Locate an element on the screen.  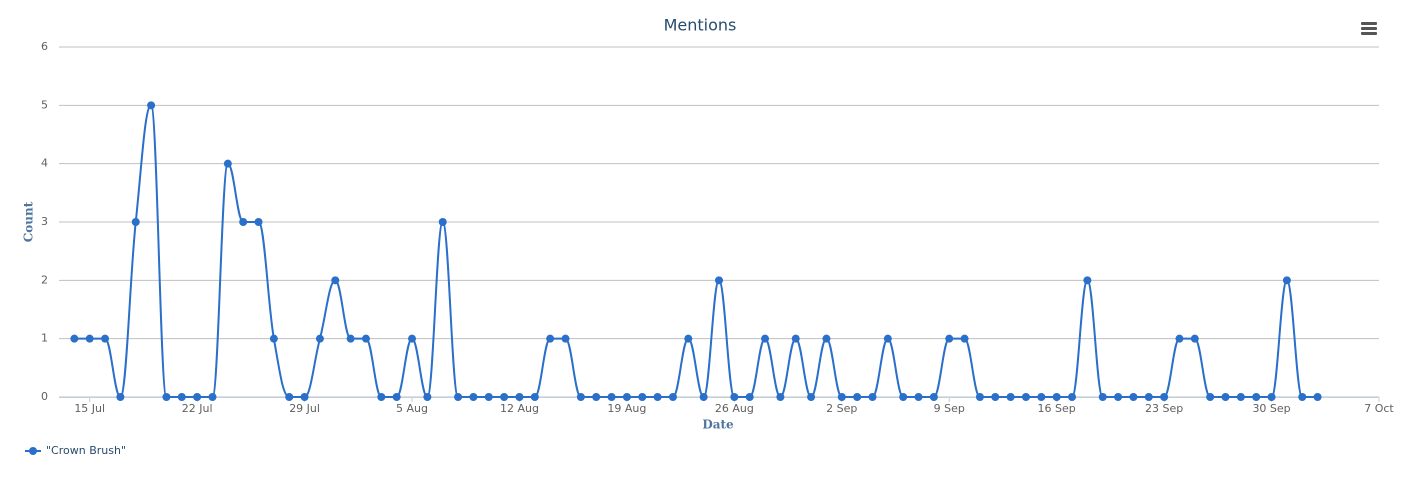
x-tick-label: 15 Jul is located at coordinates (89, 408).